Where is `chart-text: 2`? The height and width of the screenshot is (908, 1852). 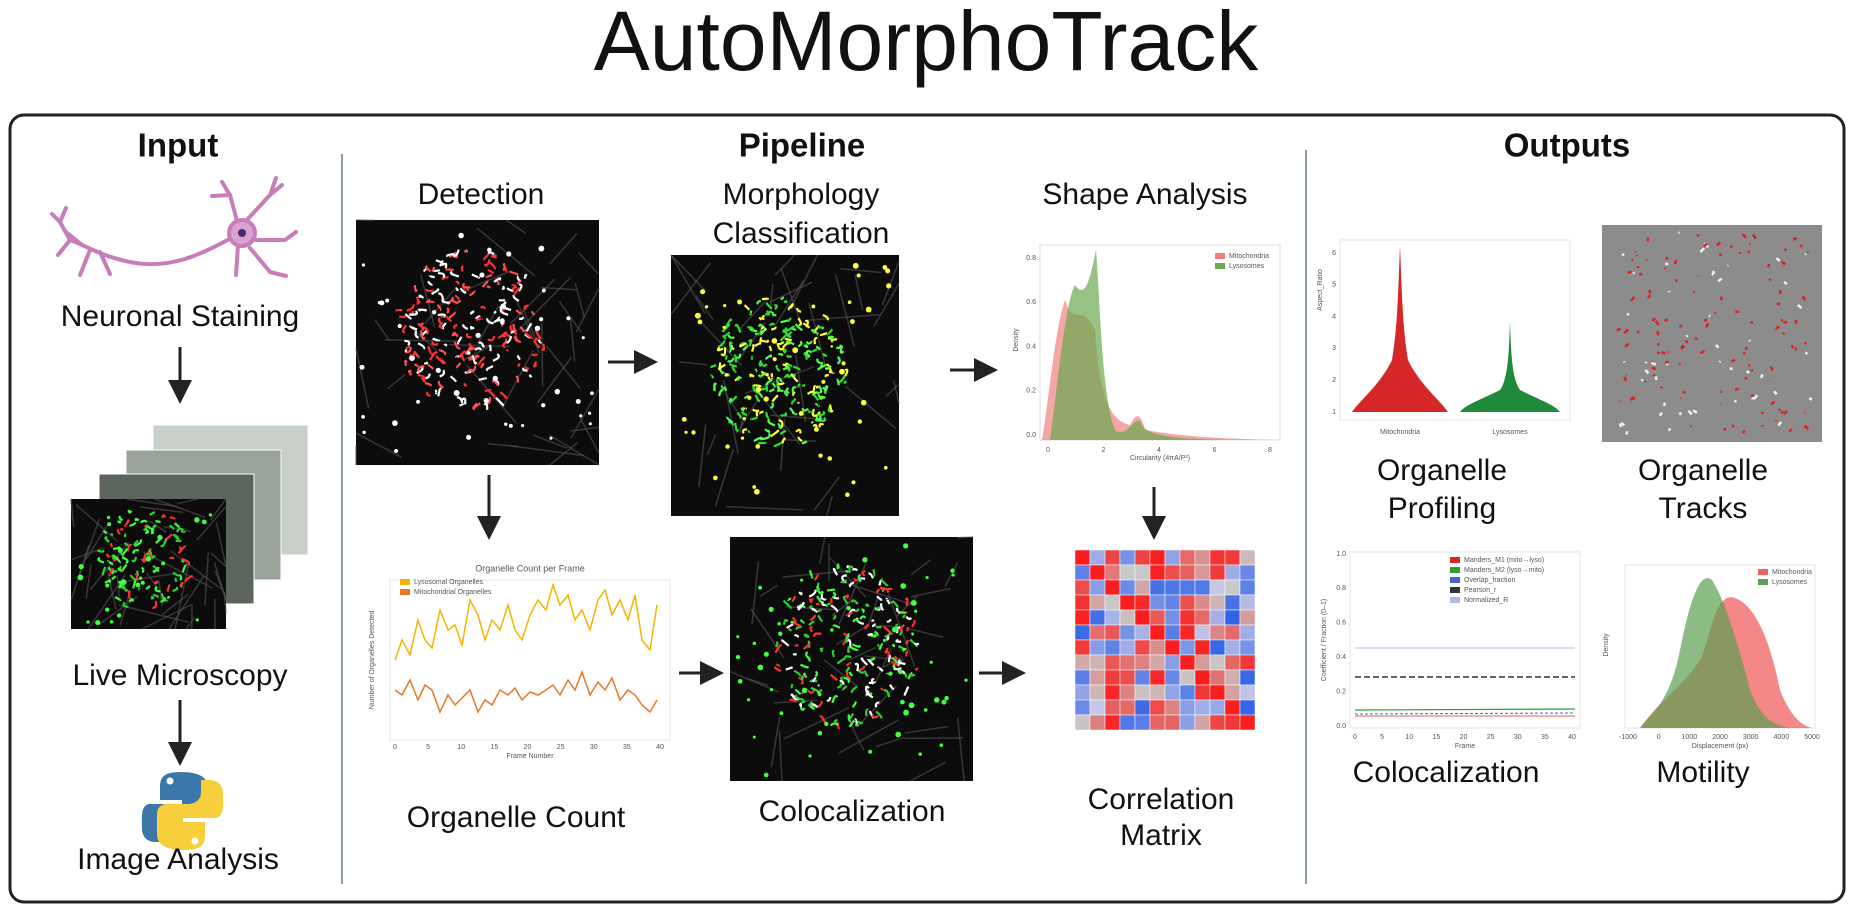
chart-text: 2 is located at coordinates (1334, 380).